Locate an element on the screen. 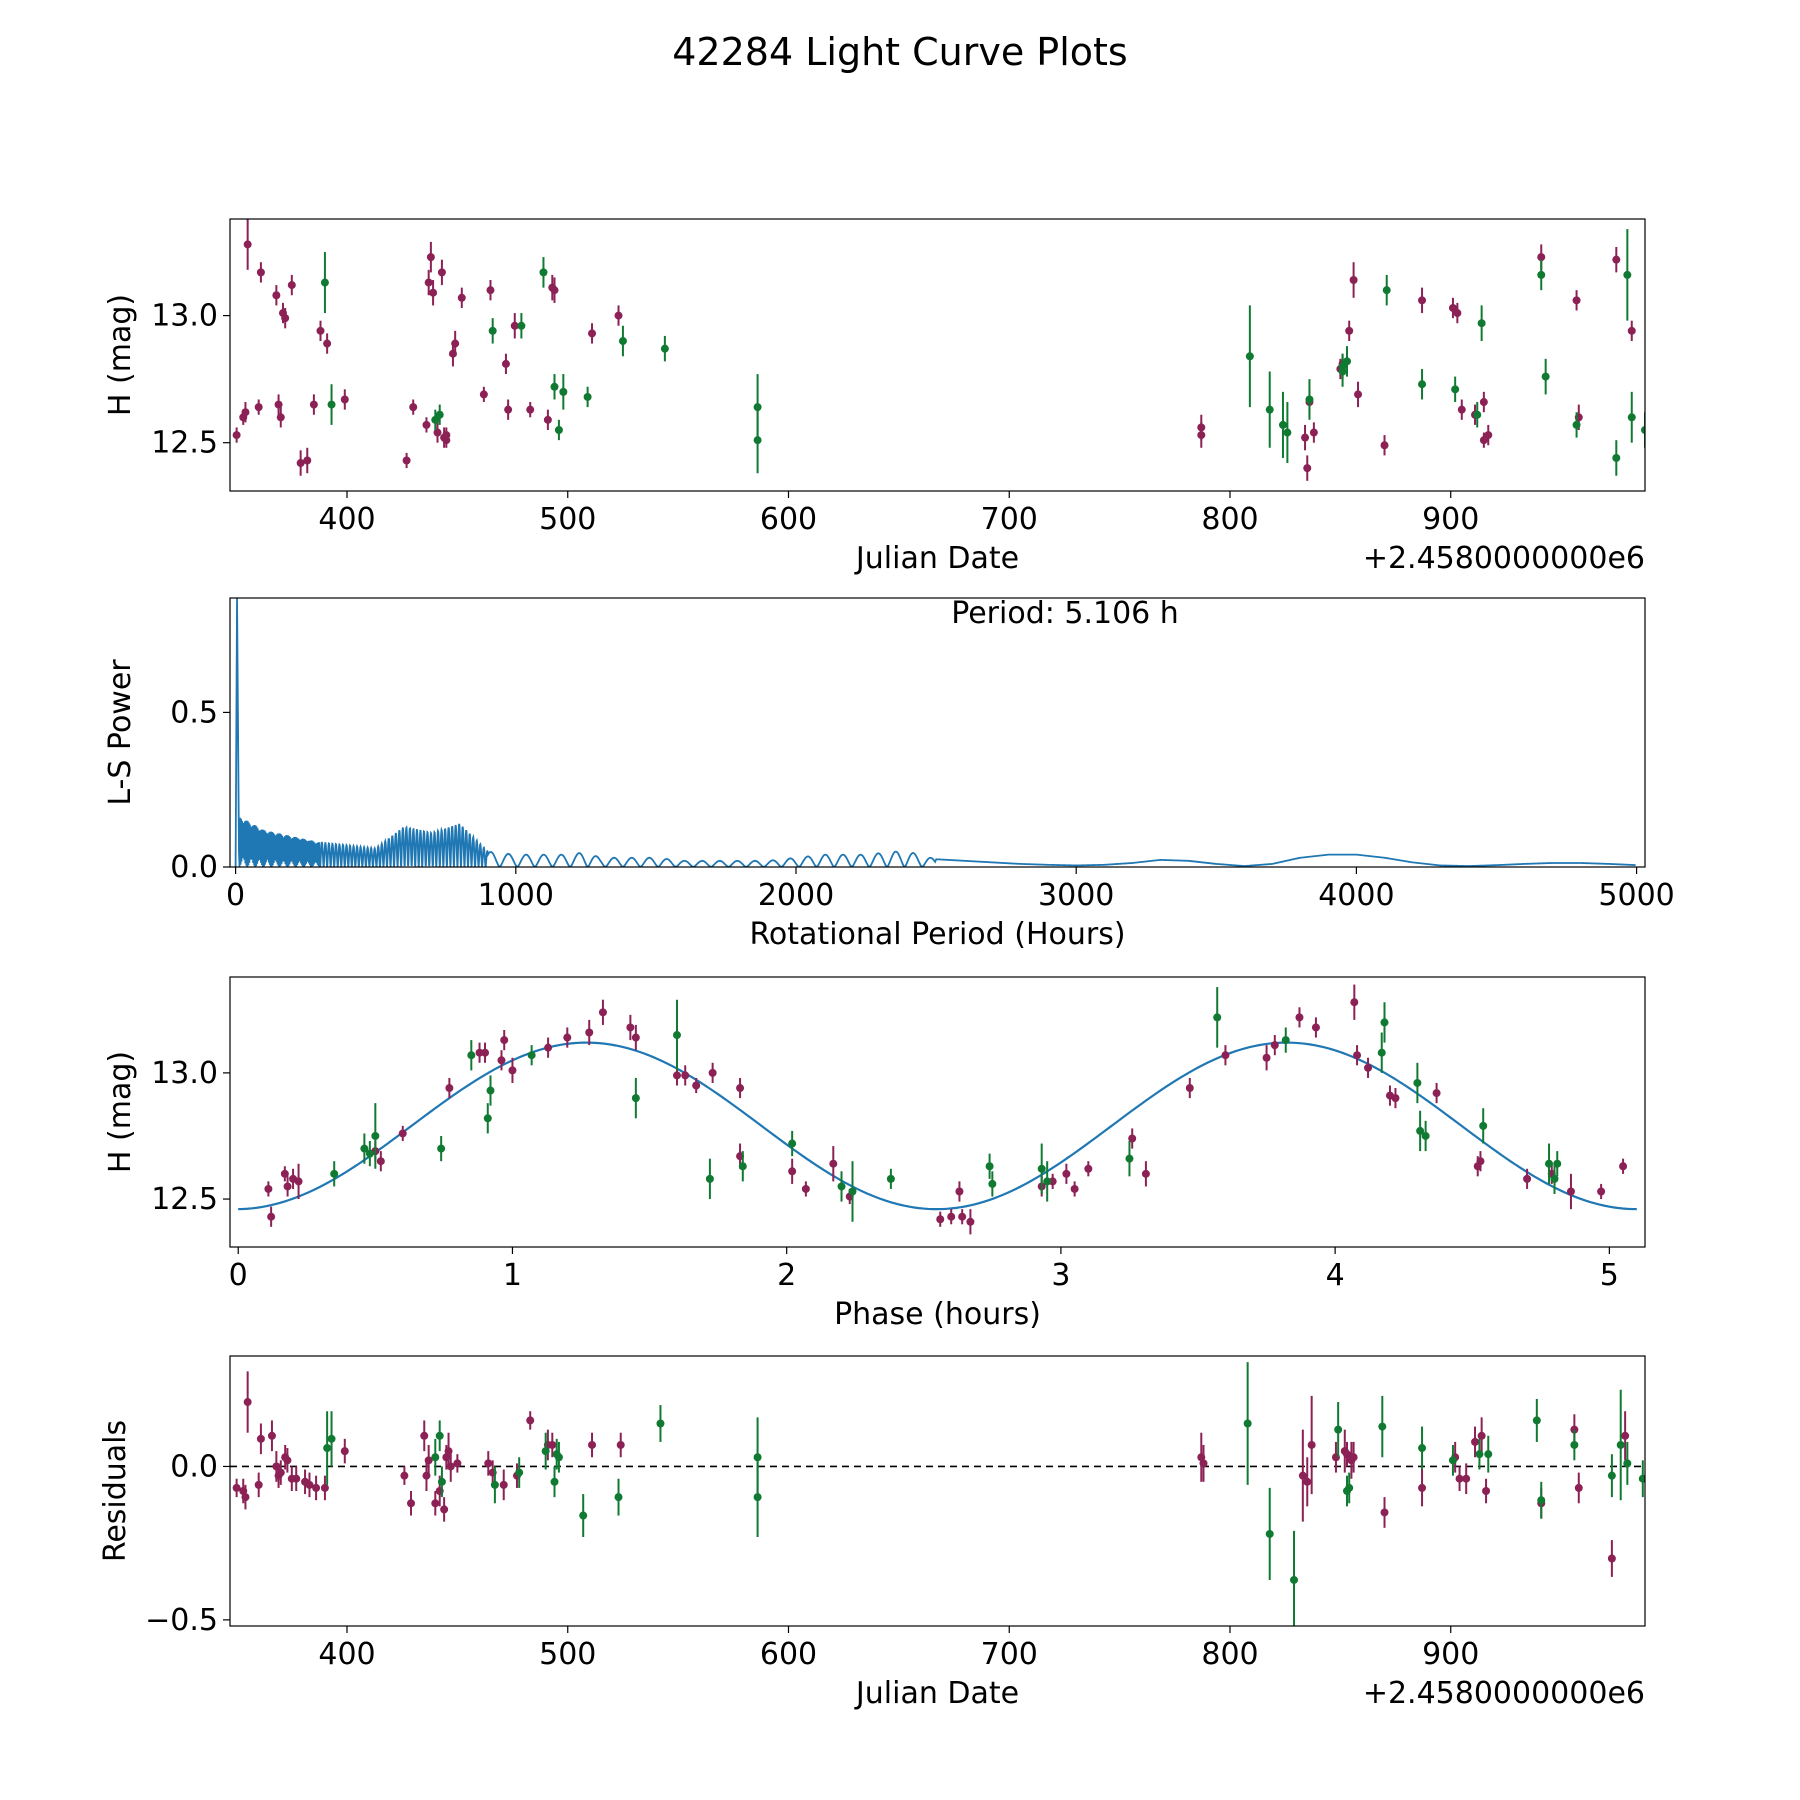 The height and width of the screenshot is (1800, 1800). model-curve is located at coordinates (937, 1126).